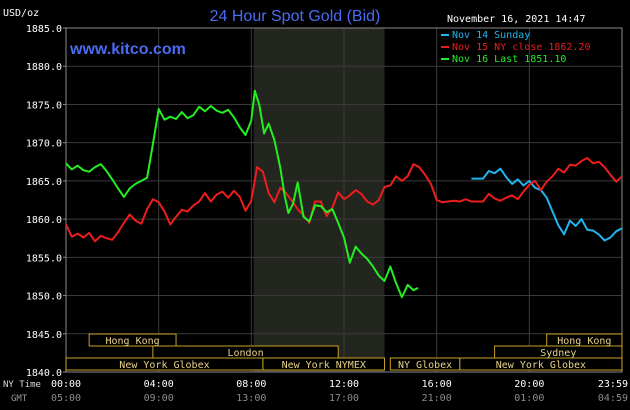  I want to click on x-tick-label-gmt: 09:00, so click(159, 398).